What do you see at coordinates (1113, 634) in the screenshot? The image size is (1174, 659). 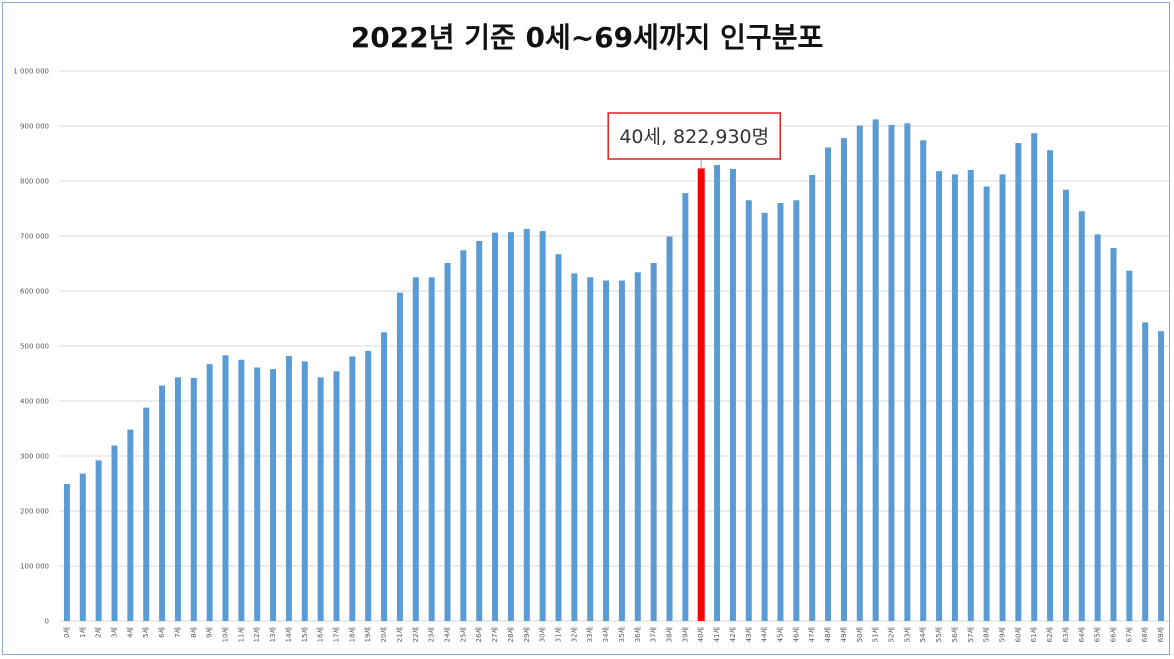 I see `x-tick-label: 66세` at bounding box center [1113, 634].